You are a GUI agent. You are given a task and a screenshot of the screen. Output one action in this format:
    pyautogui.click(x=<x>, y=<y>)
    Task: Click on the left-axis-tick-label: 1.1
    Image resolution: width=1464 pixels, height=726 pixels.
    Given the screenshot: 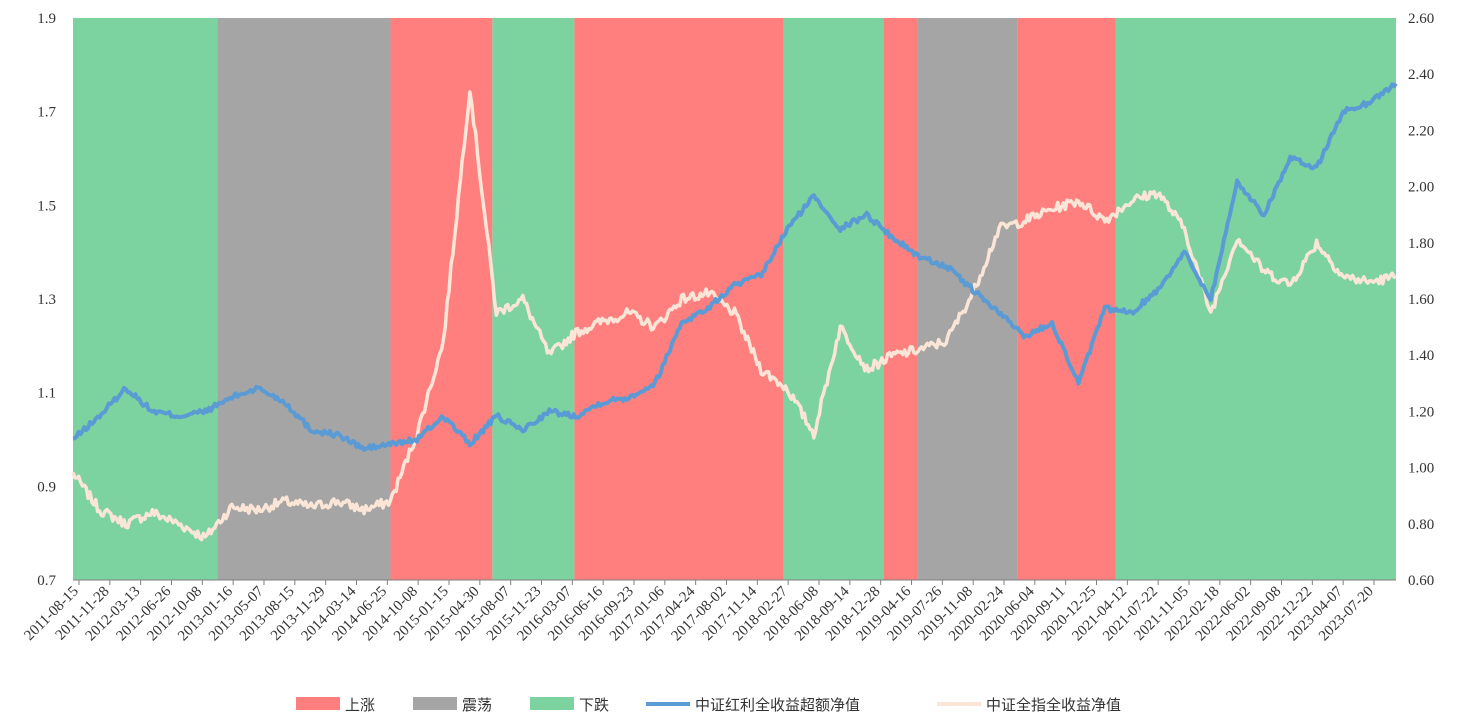 What is the action you would take?
    pyautogui.click(x=46, y=394)
    